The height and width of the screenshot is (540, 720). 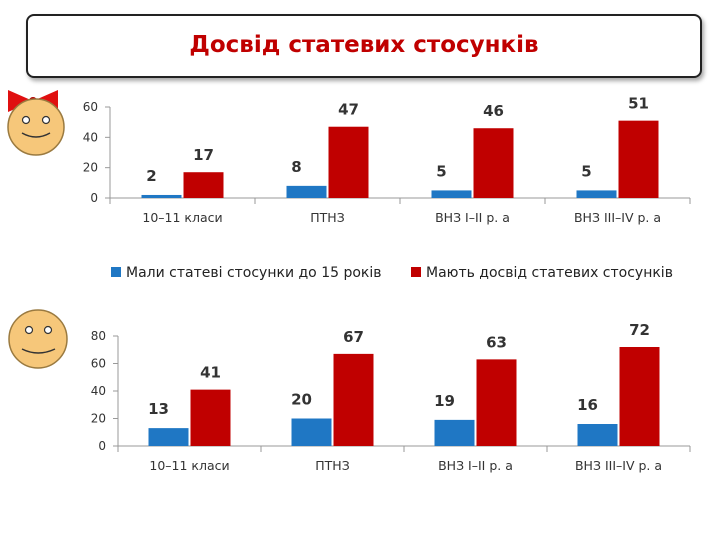 What do you see at coordinates (549, 273) in the screenshot?
I see `legend-label-series2: Мають досвід статевих стосунків` at bounding box center [549, 273].